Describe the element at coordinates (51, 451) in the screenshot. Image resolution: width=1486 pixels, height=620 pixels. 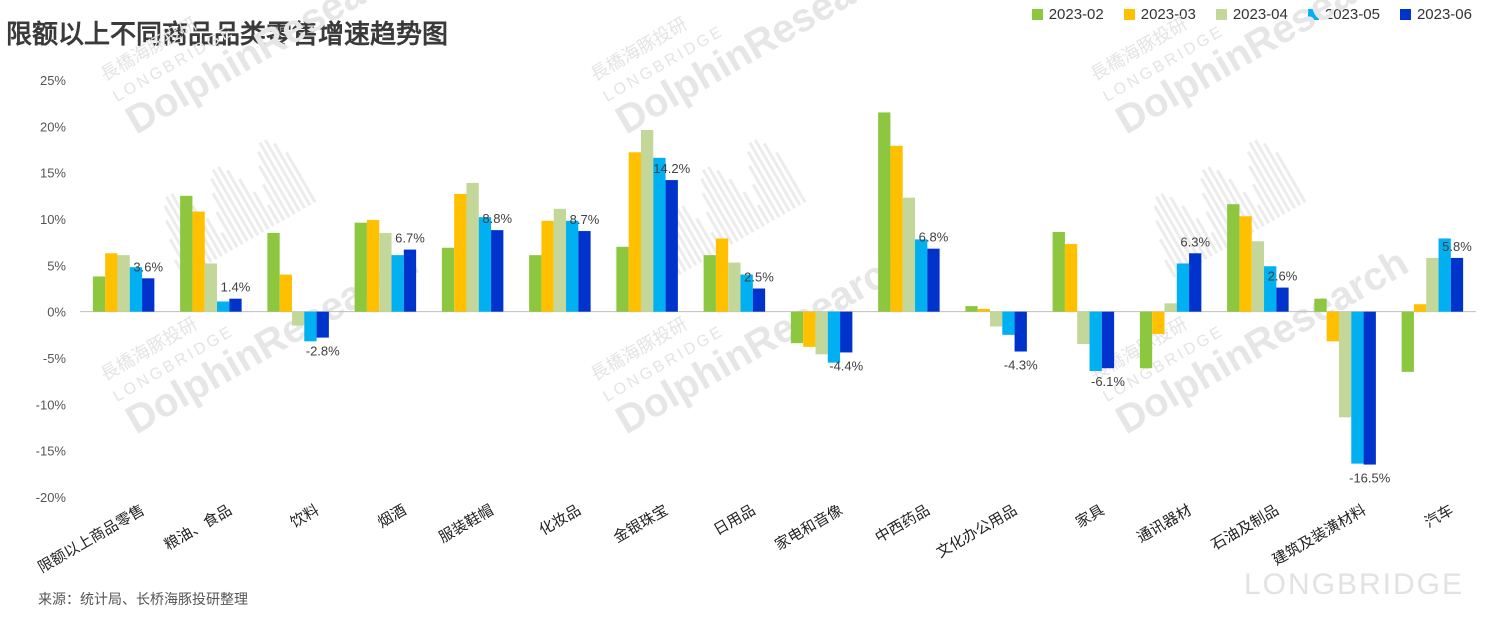
I see `y-tick-label: -15%` at that location.